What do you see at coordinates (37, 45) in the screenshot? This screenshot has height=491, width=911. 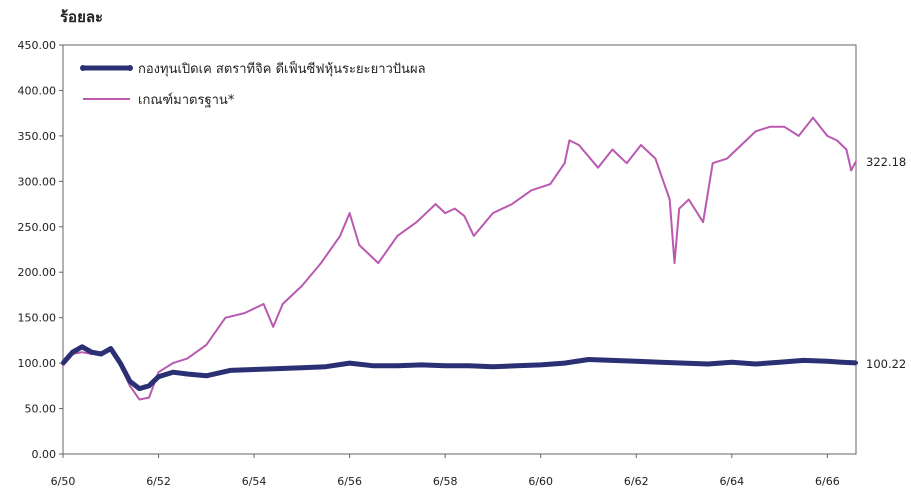 I see `y-tick-label: 450.00` at bounding box center [37, 45].